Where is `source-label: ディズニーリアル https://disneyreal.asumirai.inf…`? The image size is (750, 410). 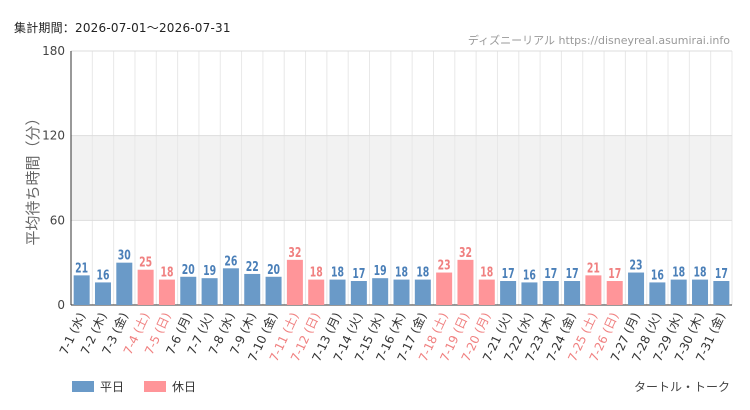 source-label: ディズニーリアル https://disneyreal.asumirai.inf… is located at coordinates (598, 40).